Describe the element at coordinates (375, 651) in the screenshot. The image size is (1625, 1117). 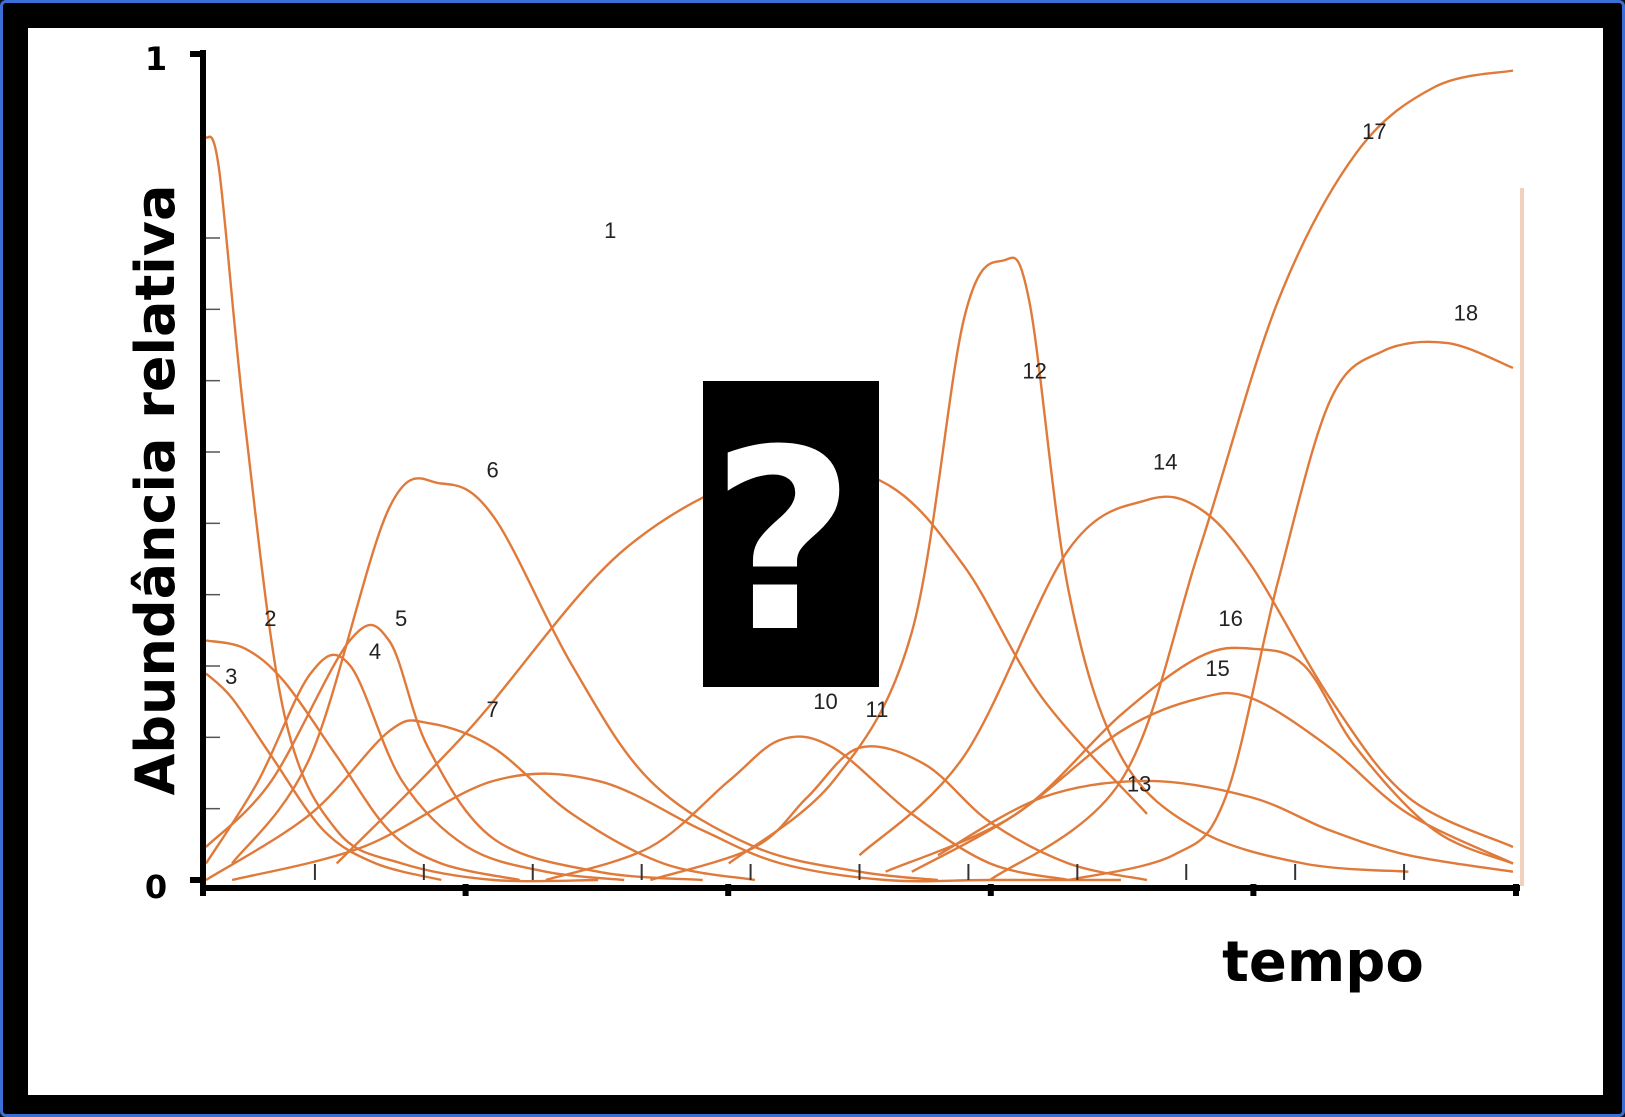
I see `series-label-4: 4` at that location.